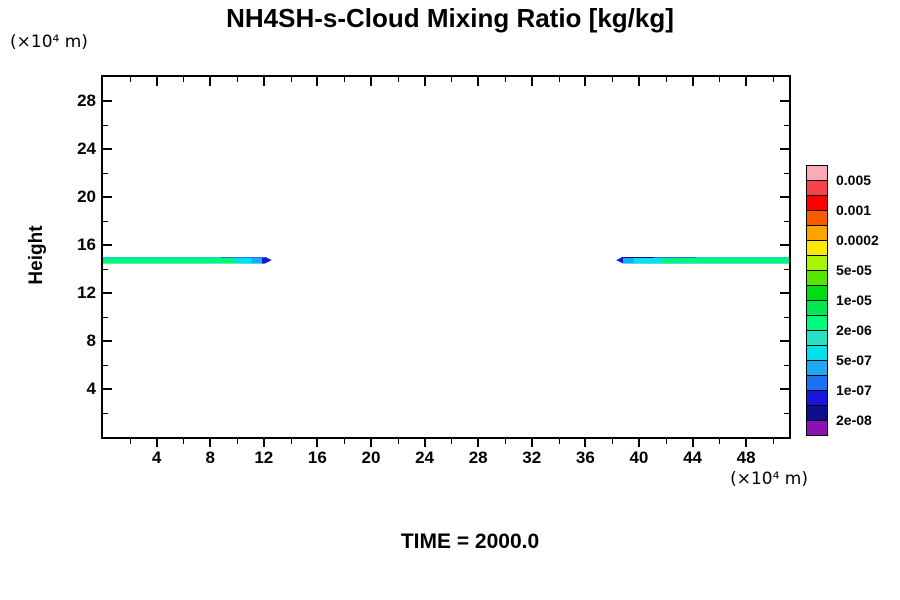 This screenshot has height=600, width=900. Describe the element at coordinates (187, 263) in the screenshot. I see `band-bottom-edge` at that location.